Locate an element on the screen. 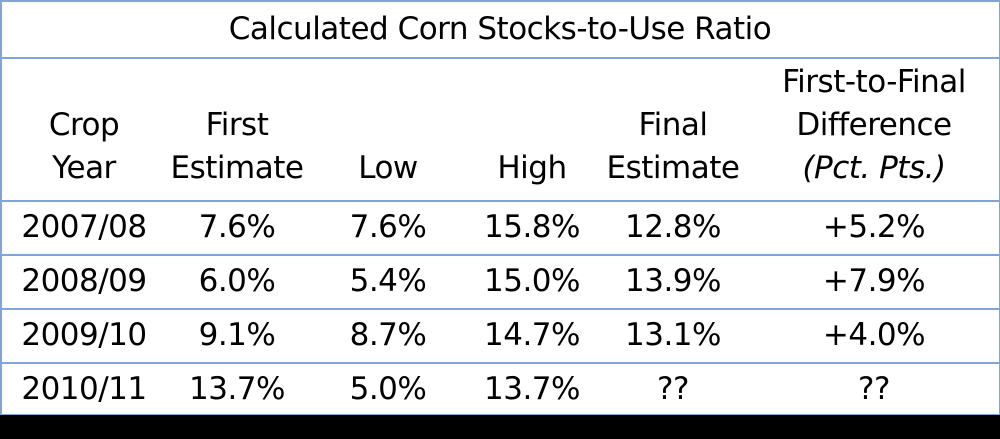  column-header-0: Crop Year is located at coordinates (84, 128).